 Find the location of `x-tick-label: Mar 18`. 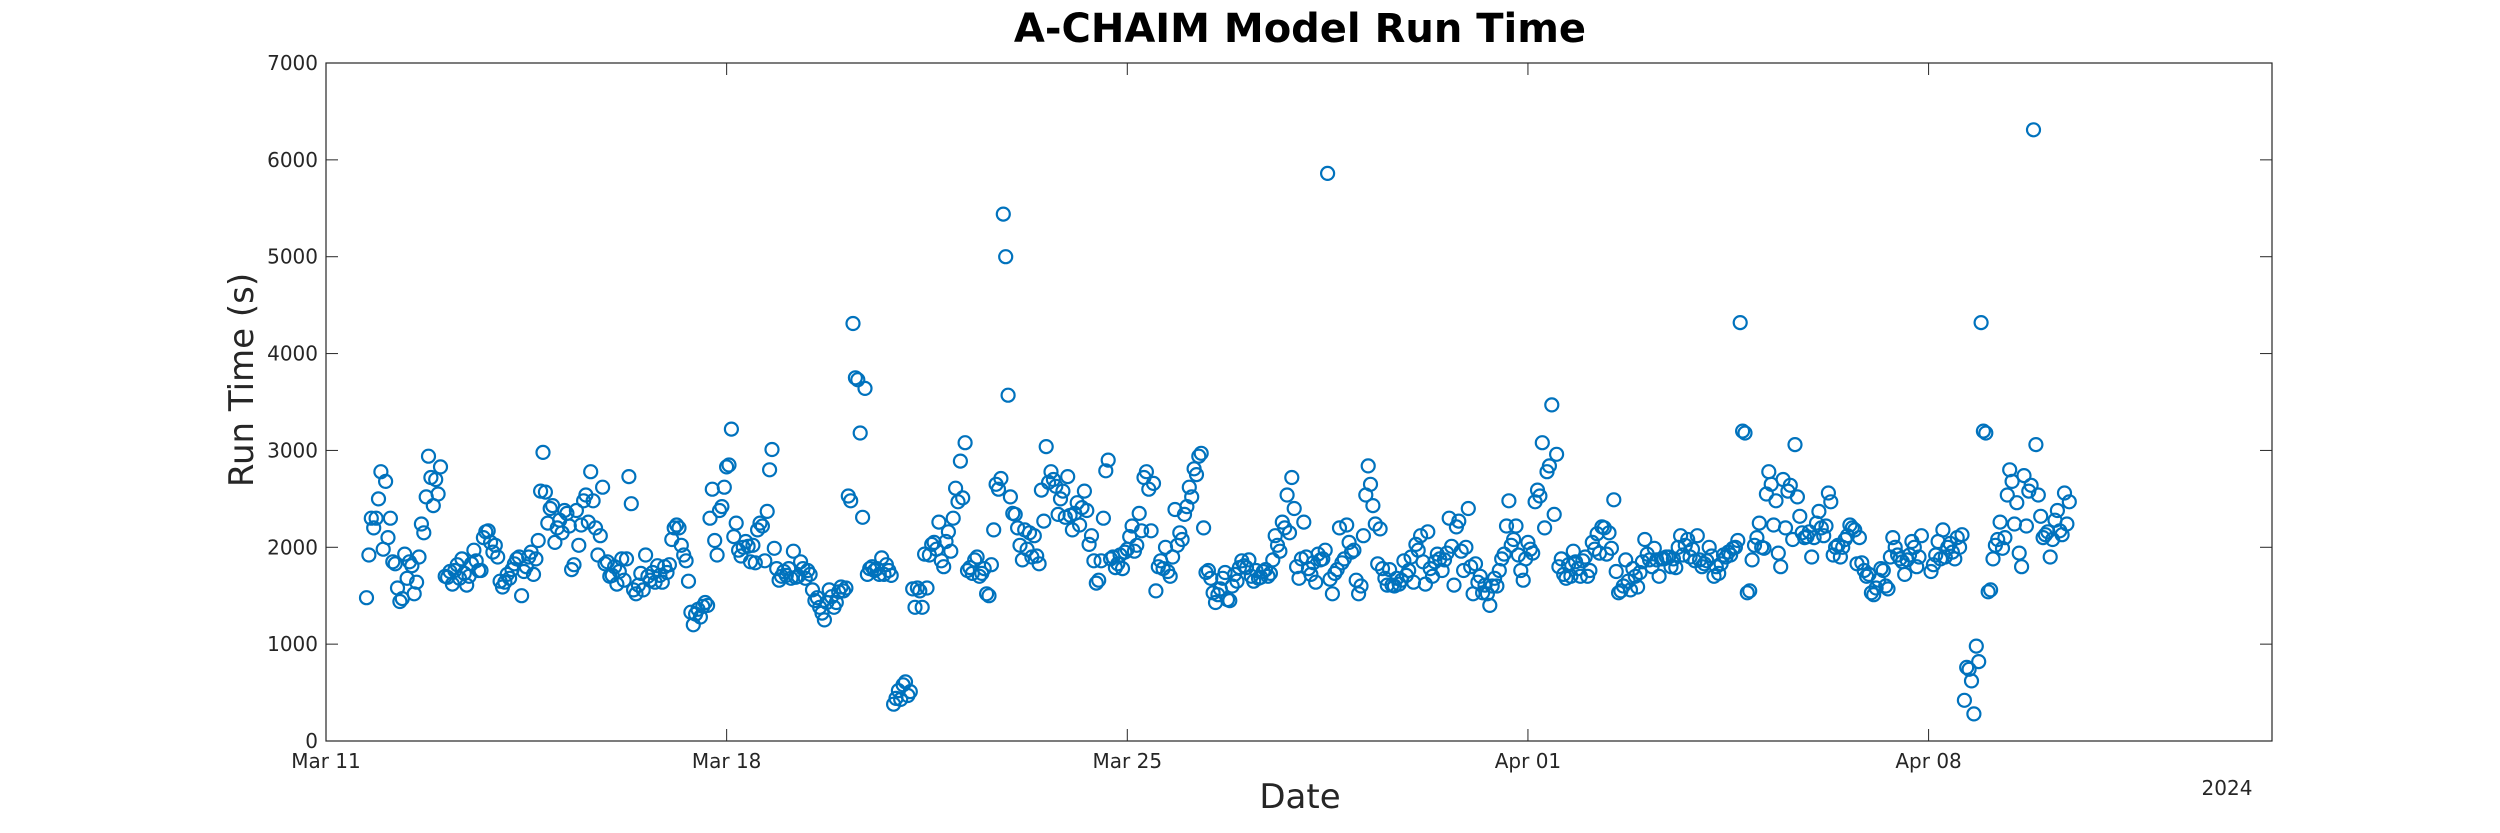

x-tick-label: Mar 18 is located at coordinates (727, 761).